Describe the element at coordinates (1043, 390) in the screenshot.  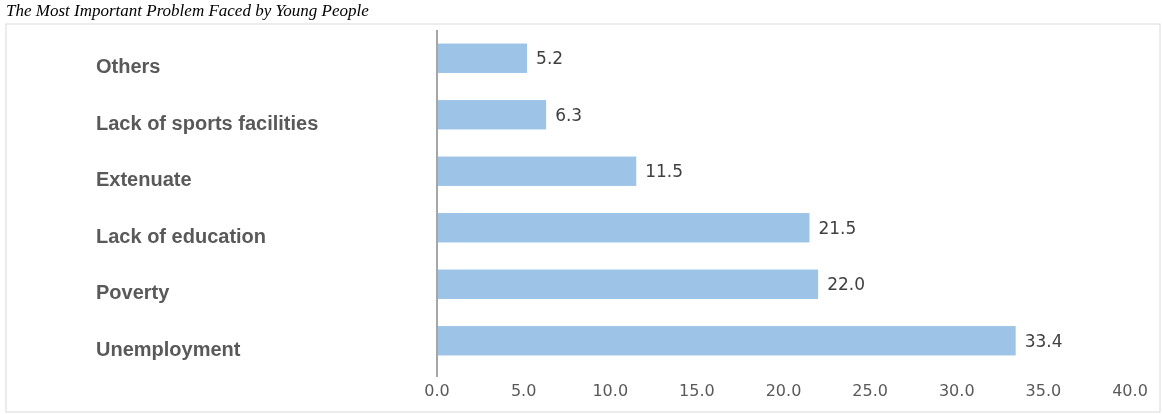
I see `x-tick-label: 35.0` at that location.